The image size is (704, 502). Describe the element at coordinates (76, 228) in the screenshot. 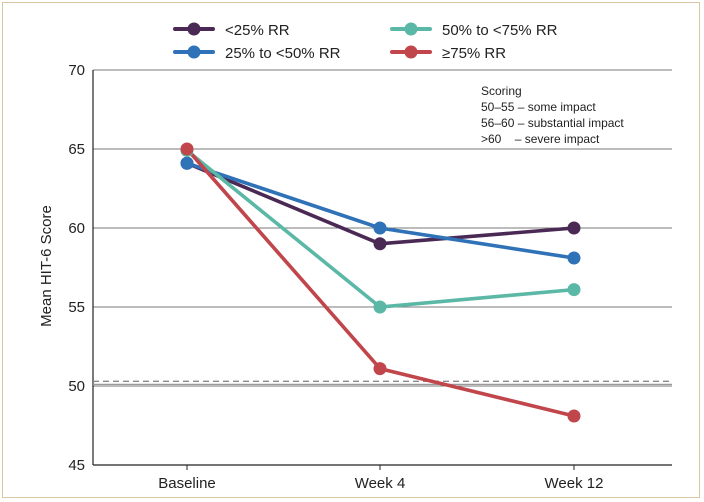

I see `y-tick-label-60: 60` at that location.